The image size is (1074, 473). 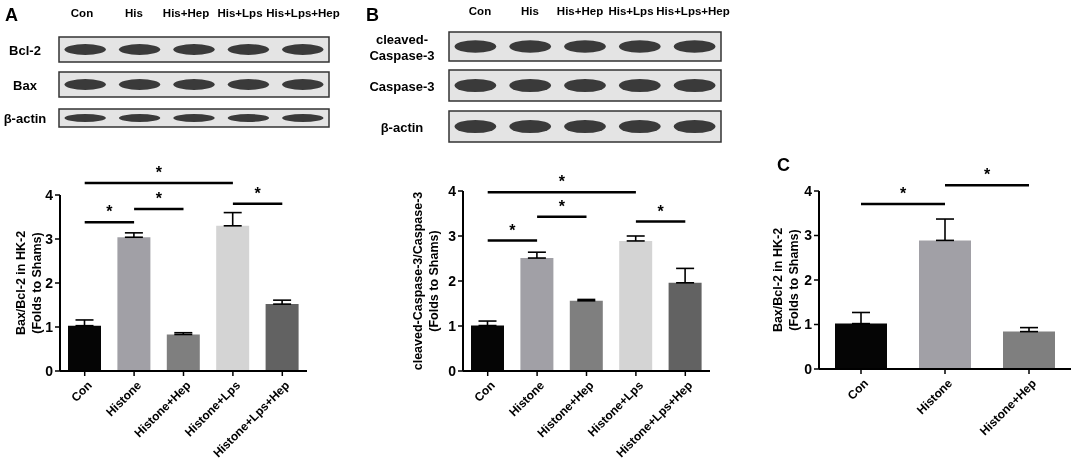 What do you see at coordinates (783, 165) in the screenshot?
I see `chart-title: C` at bounding box center [783, 165].